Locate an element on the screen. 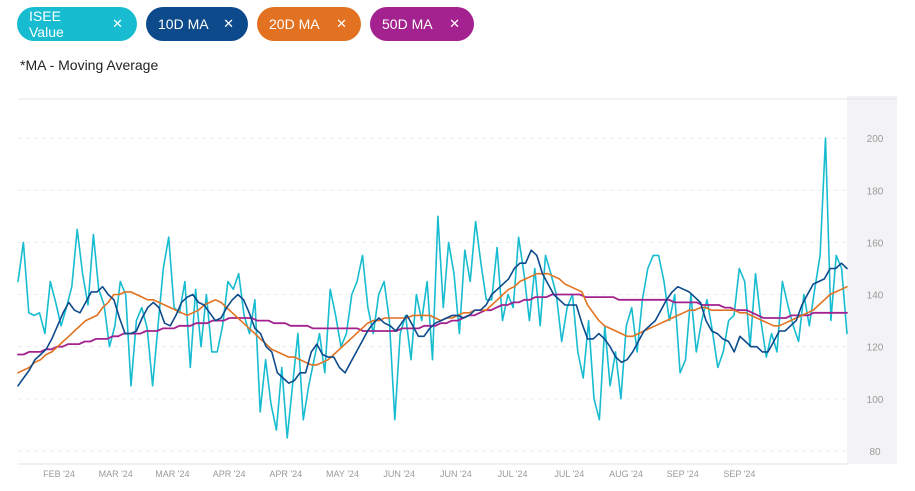 The width and height of the screenshot is (915, 491). x-tick-label: AUG '24 is located at coordinates (626, 474).